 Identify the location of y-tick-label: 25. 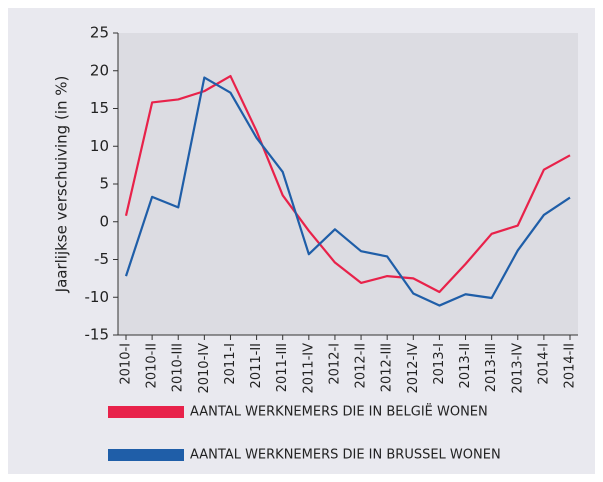
(99, 33).